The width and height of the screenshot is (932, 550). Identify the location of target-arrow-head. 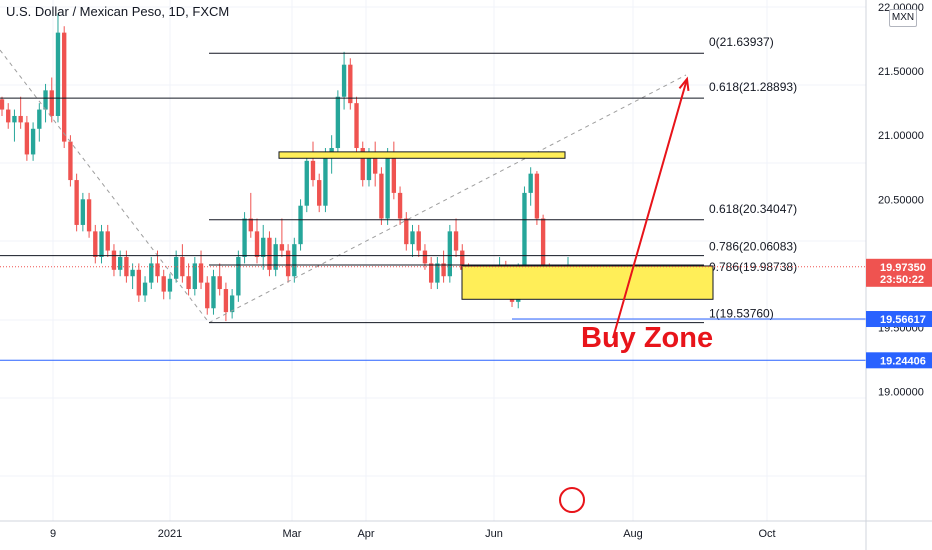
(684, 84).